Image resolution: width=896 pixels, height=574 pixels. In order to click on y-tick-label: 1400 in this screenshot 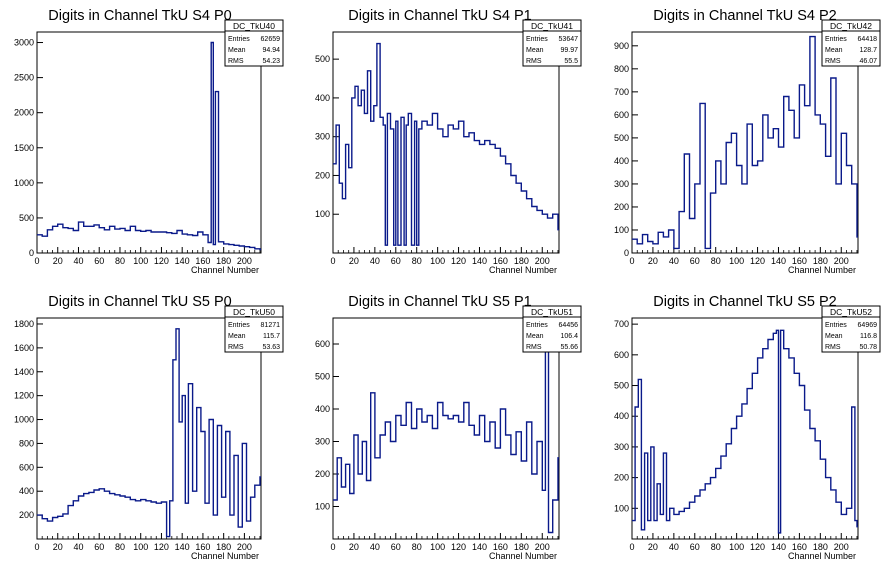, I will do `click(24, 372)`.